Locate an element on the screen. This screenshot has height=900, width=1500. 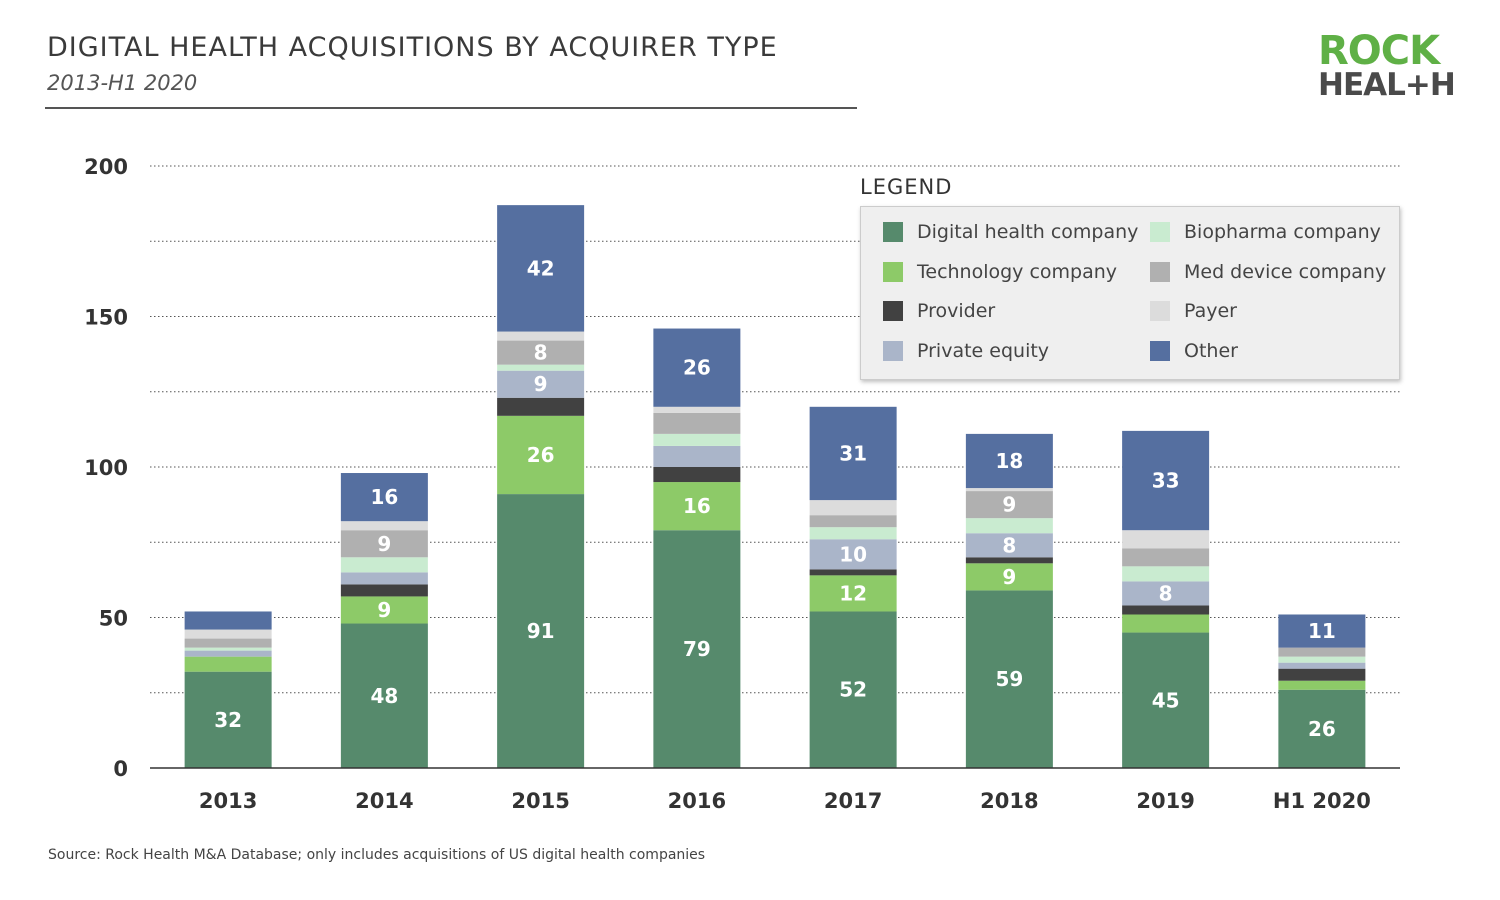
data-label: 12 is located at coordinates (853, 593).